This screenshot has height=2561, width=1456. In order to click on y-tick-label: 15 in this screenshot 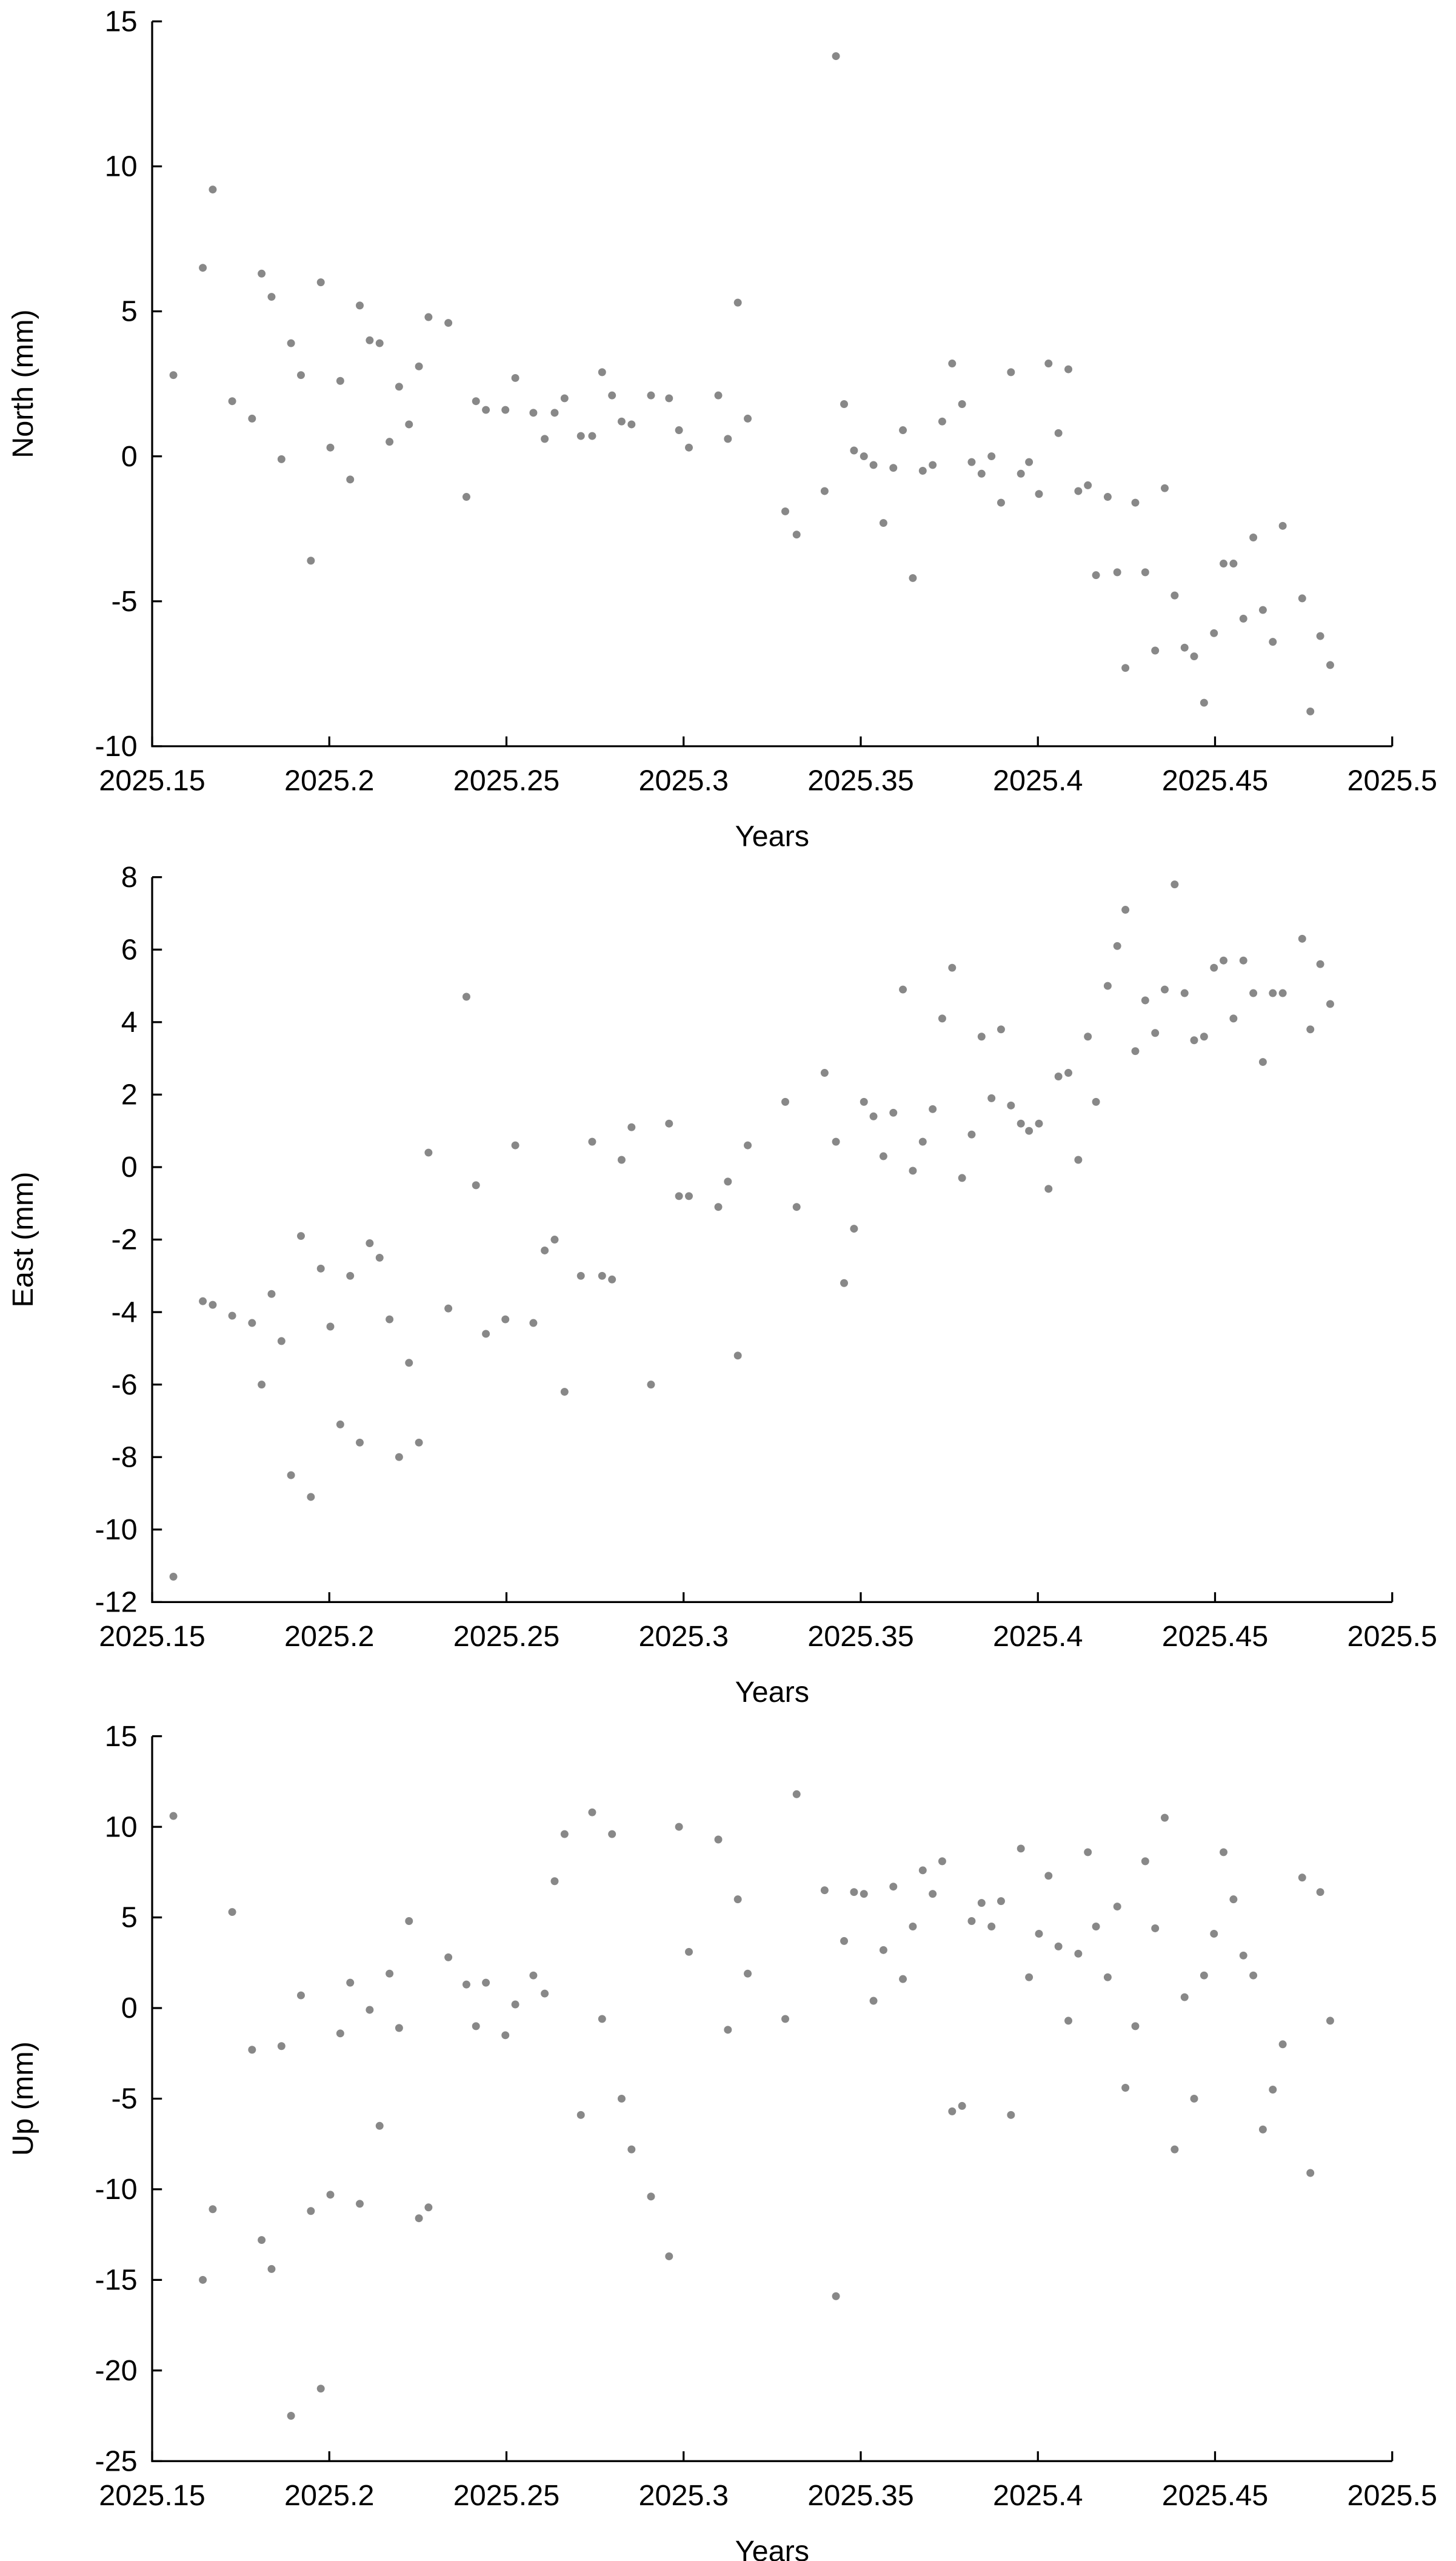, I will do `click(121, 21)`.